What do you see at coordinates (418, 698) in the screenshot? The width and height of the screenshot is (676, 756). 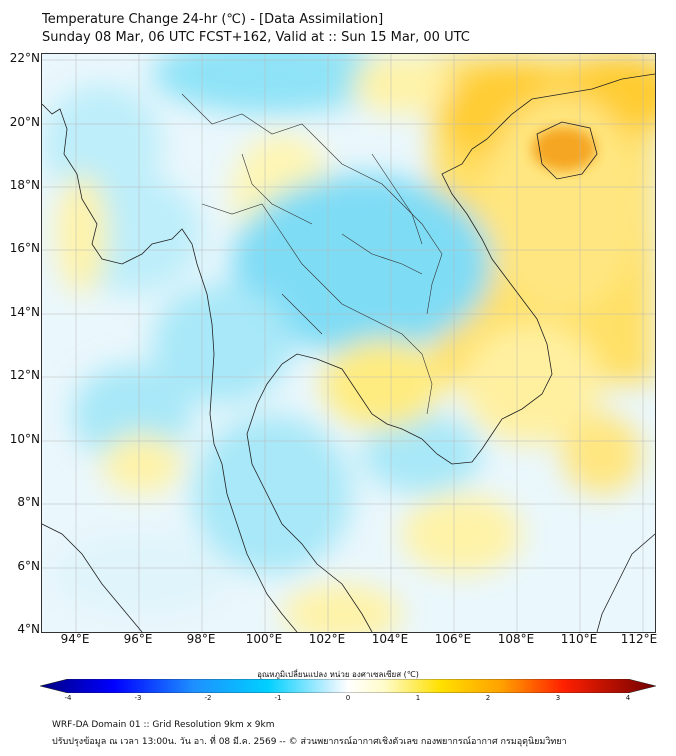 I see `colorbar-tick: 1` at bounding box center [418, 698].